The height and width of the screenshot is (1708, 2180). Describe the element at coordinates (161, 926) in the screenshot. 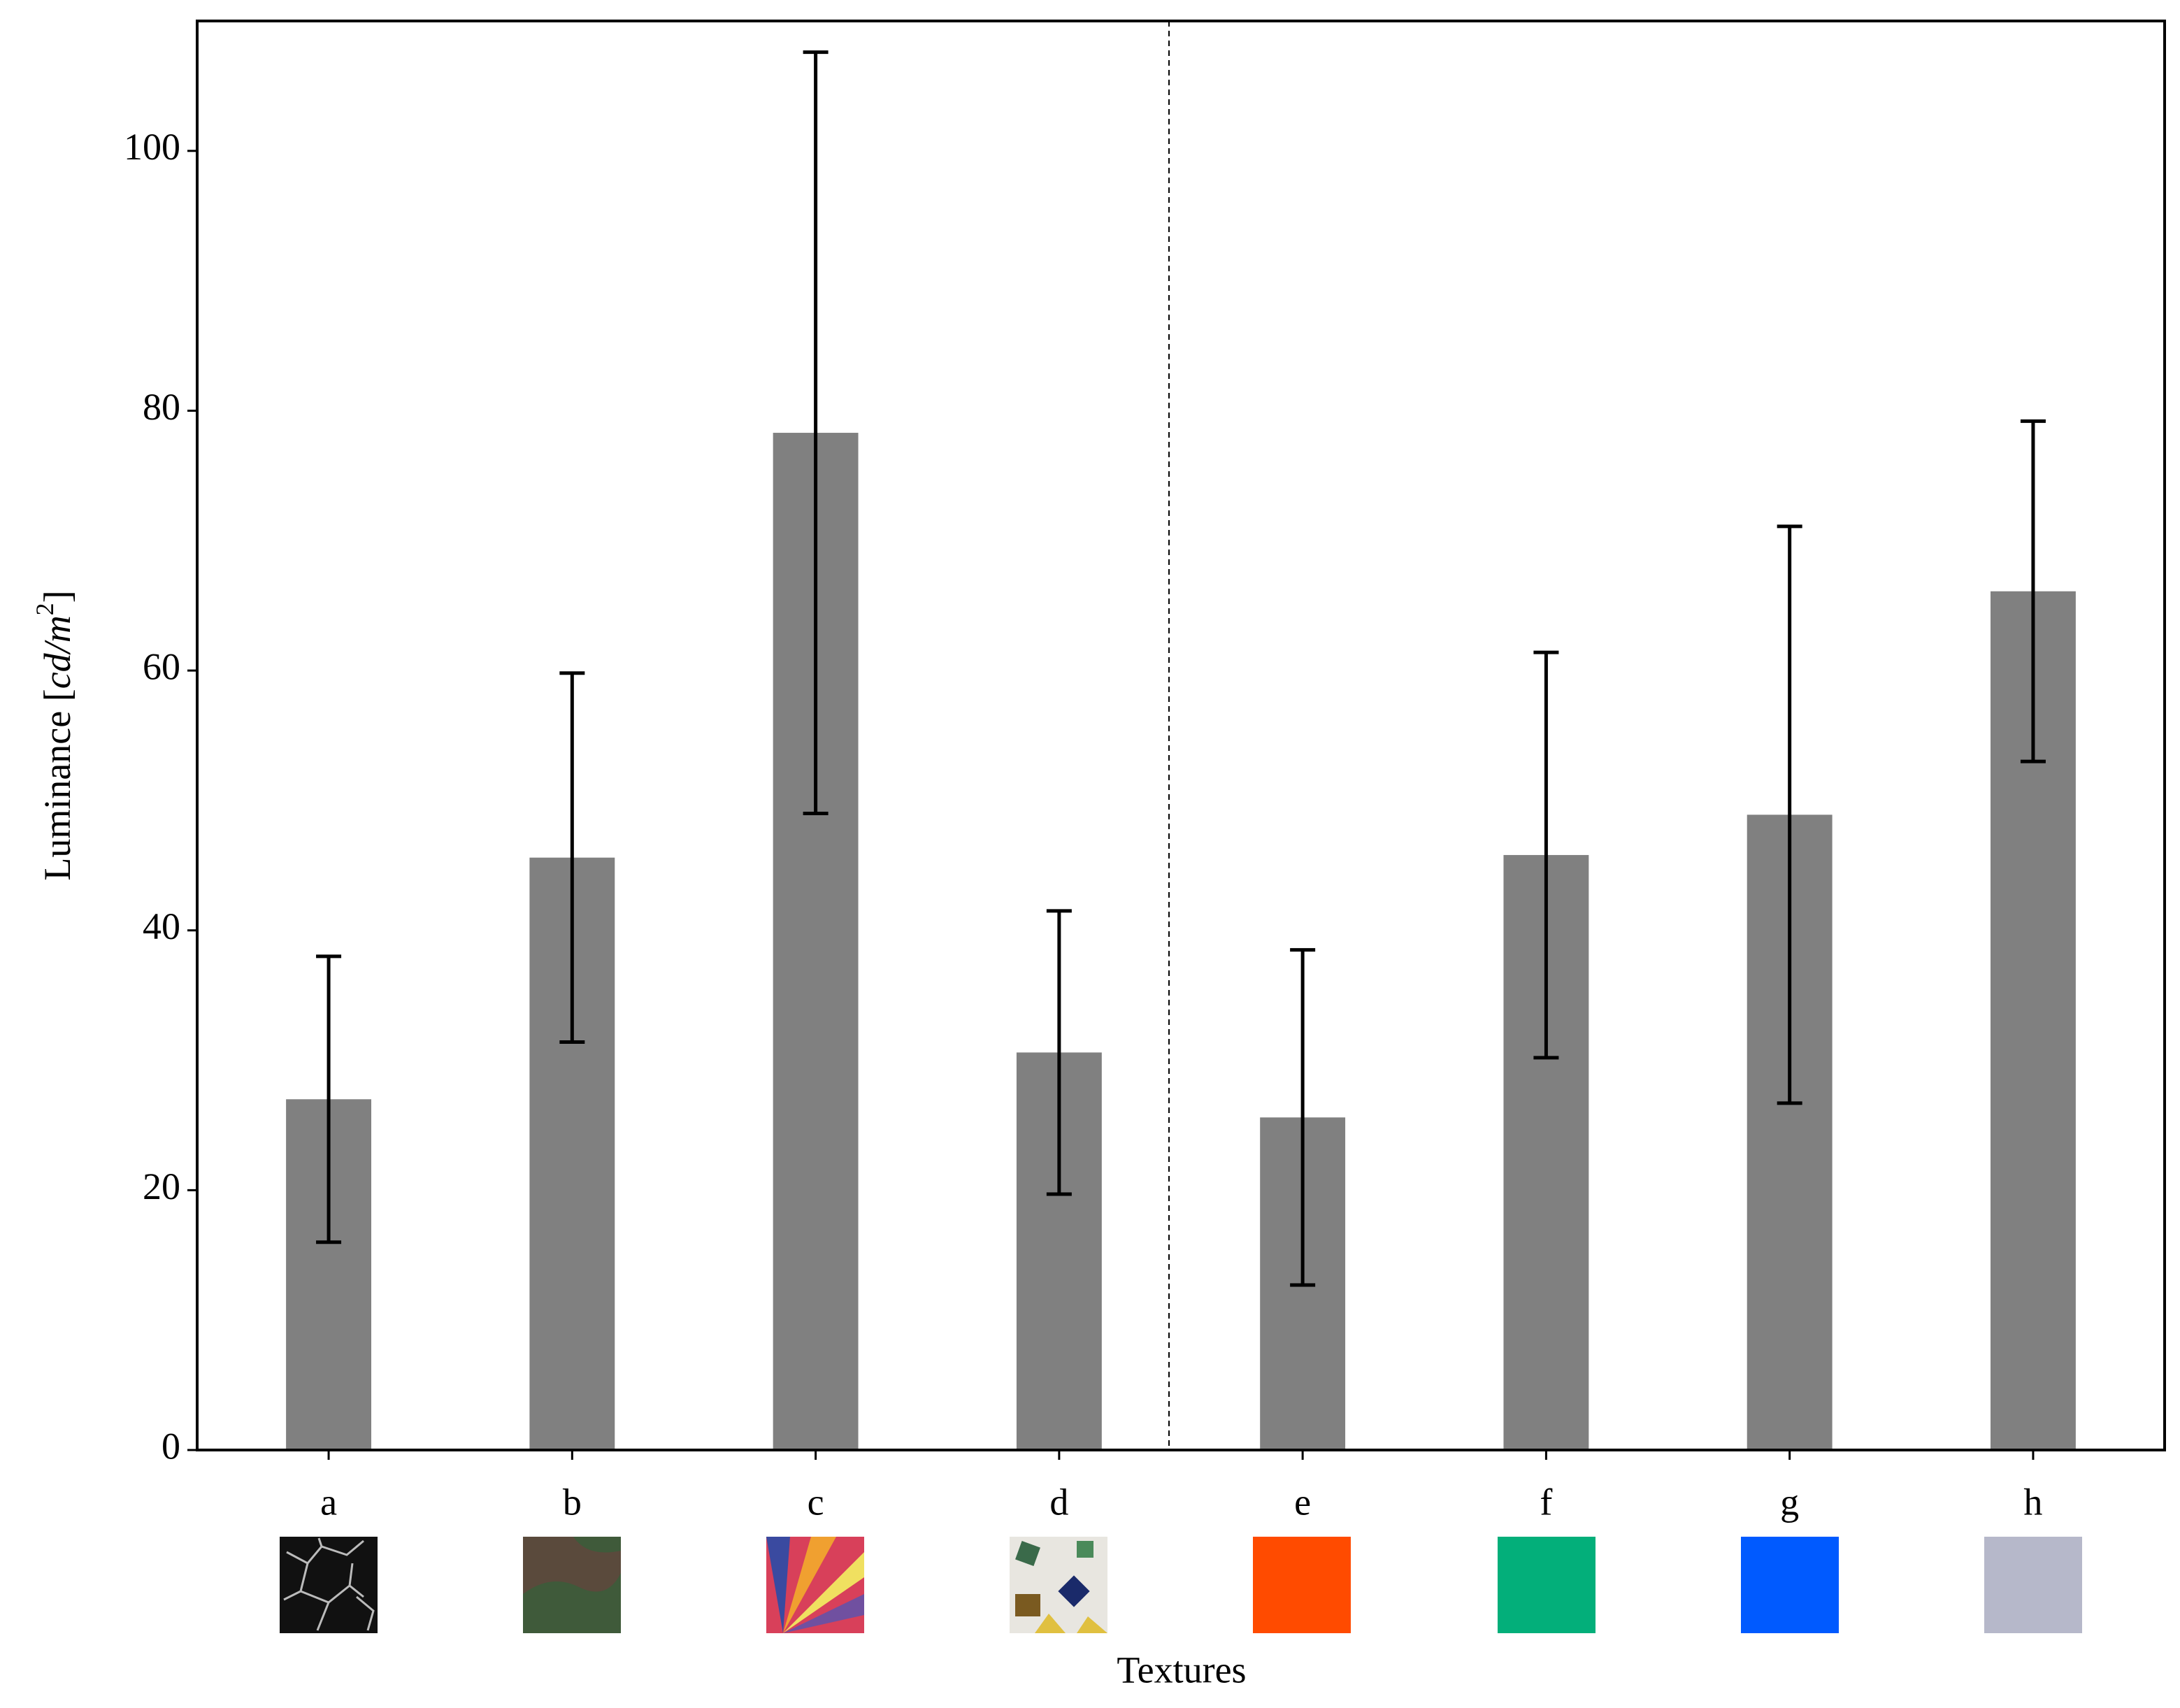

I see `y-tick-label: 40` at that location.